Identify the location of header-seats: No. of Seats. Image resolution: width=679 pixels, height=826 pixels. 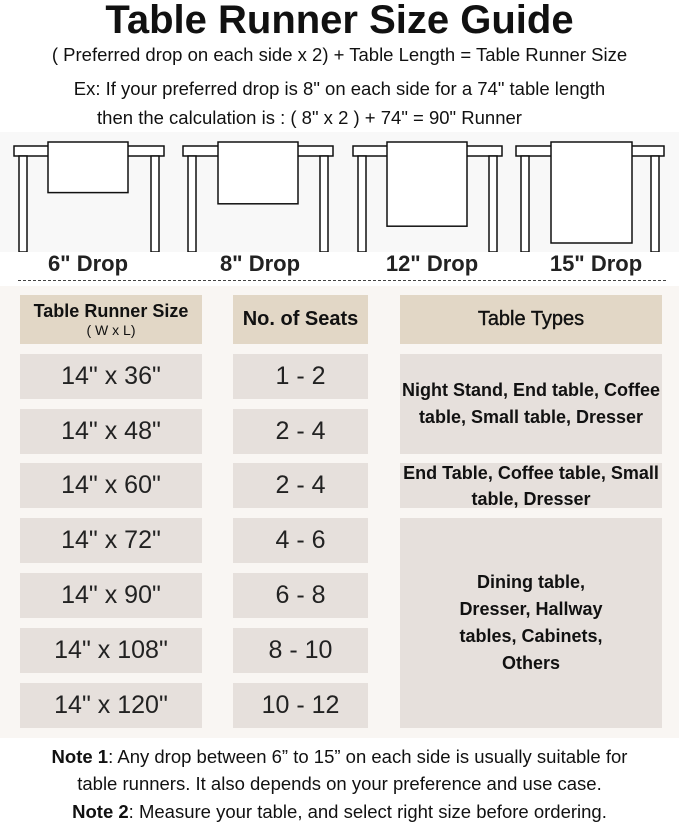
(300, 319).